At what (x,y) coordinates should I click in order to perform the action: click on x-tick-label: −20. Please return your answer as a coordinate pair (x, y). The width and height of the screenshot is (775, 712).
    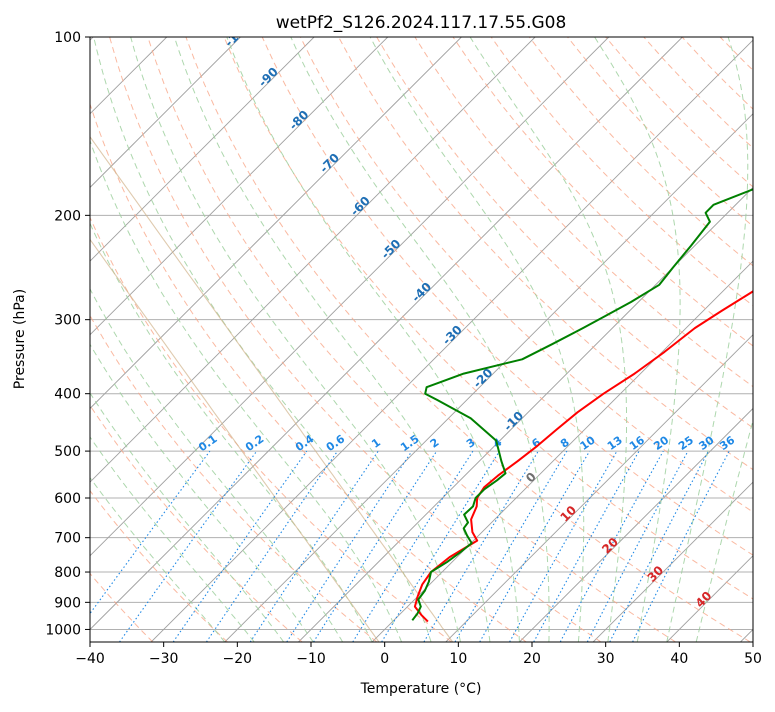
    Looking at the image, I should click on (238, 659).